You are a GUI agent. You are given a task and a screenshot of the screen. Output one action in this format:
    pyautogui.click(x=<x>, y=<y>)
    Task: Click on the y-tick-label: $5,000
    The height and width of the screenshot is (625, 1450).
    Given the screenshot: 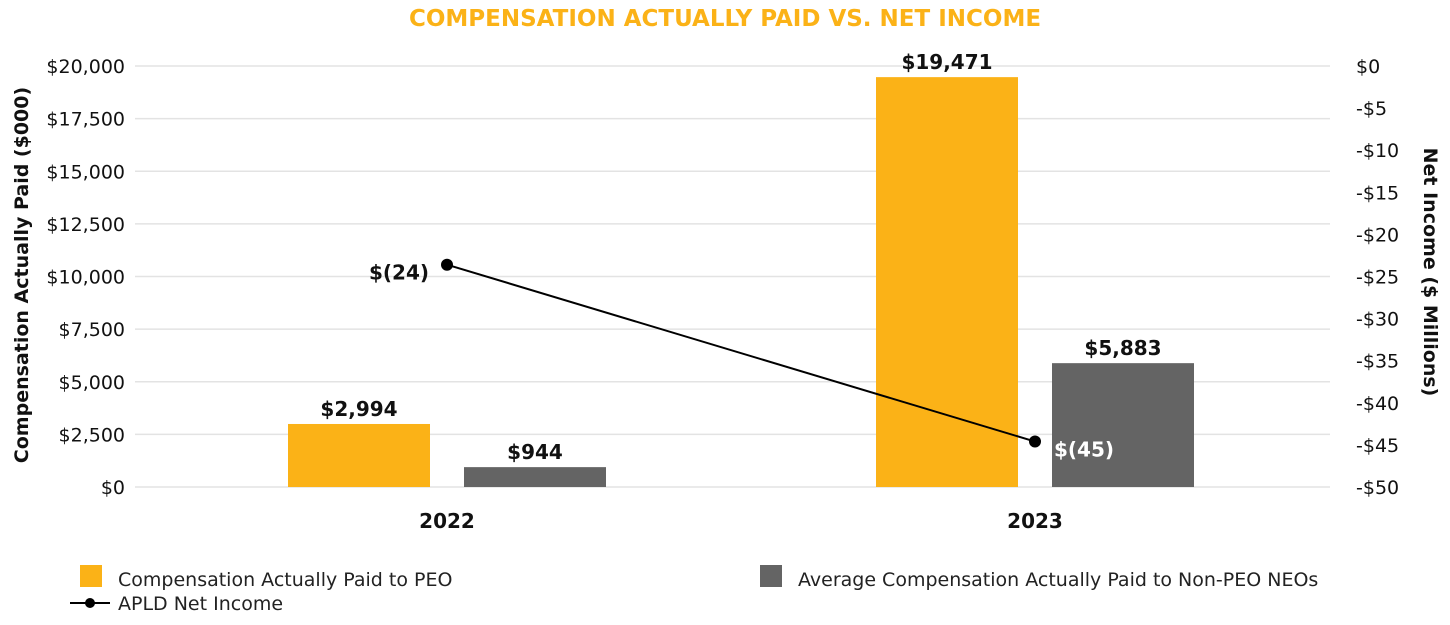 What is the action you would take?
    pyautogui.click(x=92, y=383)
    